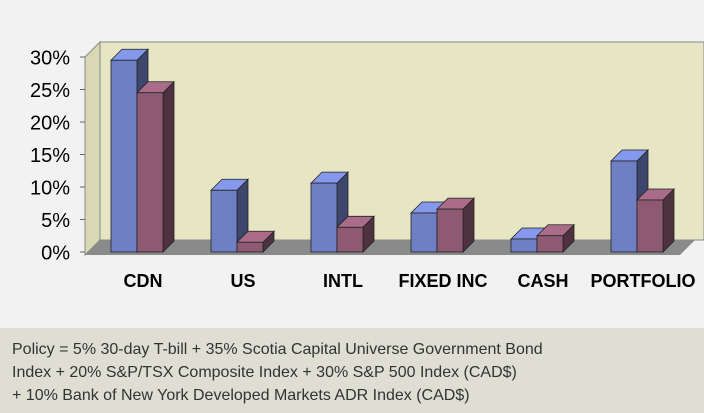 The width and height of the screenshot is (704, 413). What do you see at coordinates (50, 188) in the screenshot?
I see `y-tick-label: 10%` at bounding box center [50, 188].